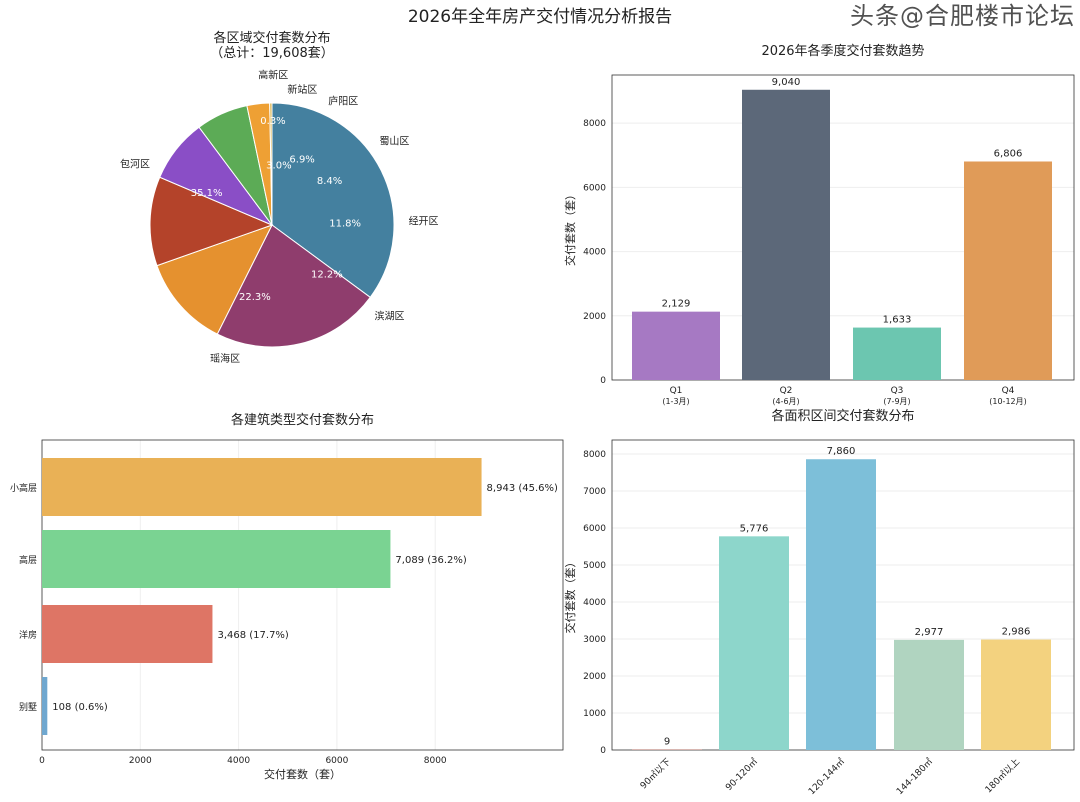 Image resolution: width=1080 pixels, height=802 pixels. I want to click on x-tick-label: 8000, so click(435, 761).